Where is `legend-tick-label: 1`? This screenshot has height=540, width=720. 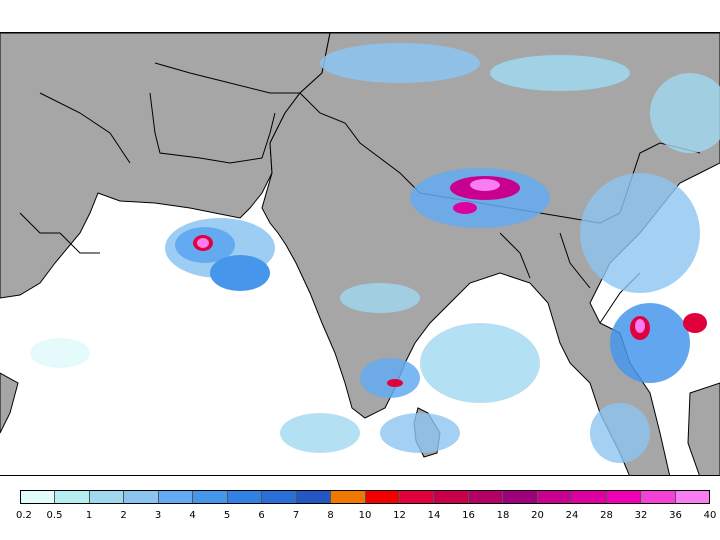
legend-tick-label: 1 is located at coordinates (89, 515).